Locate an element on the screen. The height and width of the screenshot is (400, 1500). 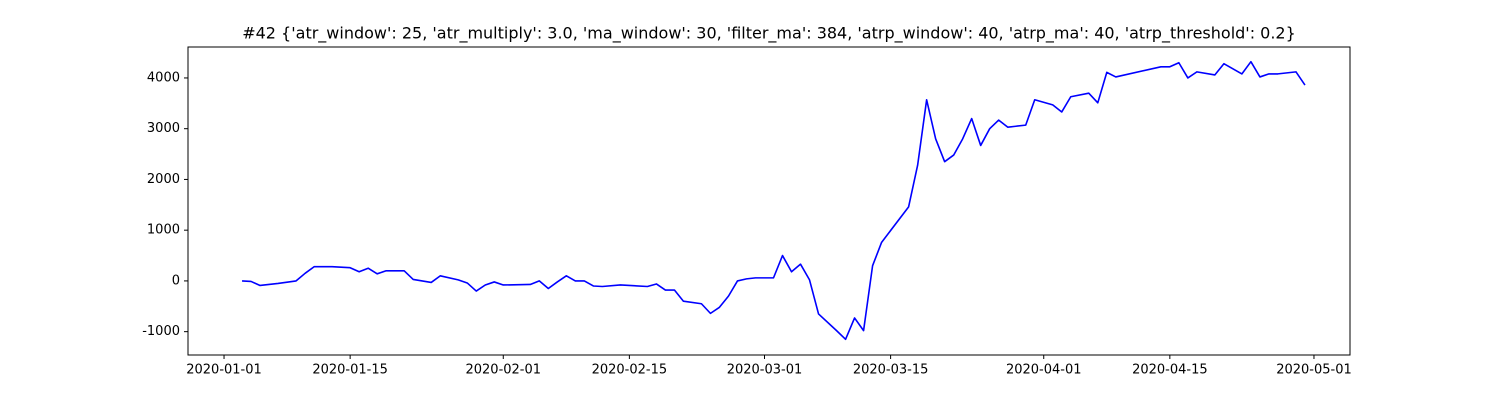
y-tick-label: 0 is located at coordinates (176, 280).